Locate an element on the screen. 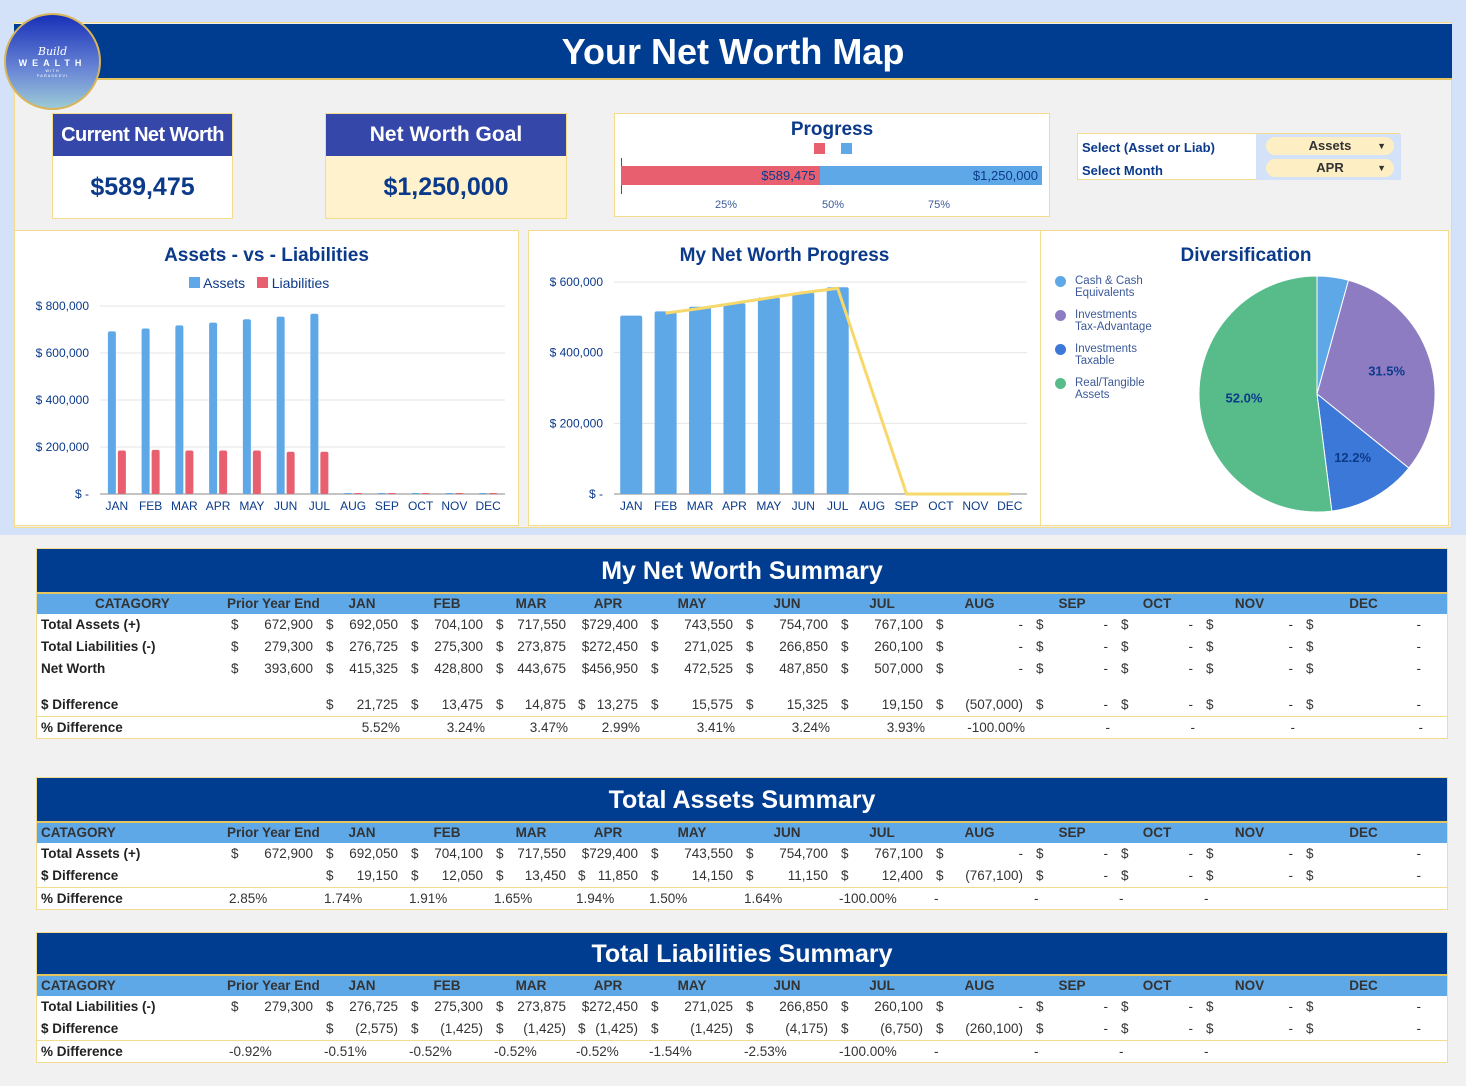  month-dropdown: APR ▼ is located at coordinates (1330, 168).